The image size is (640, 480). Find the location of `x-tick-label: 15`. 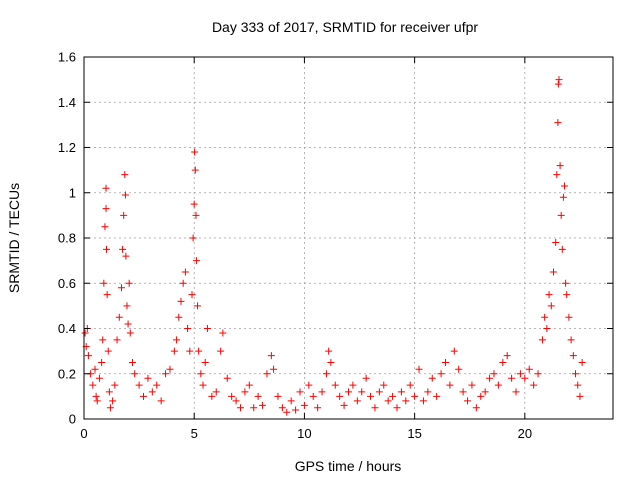

x-tick-label: 15 is located at coordinates (414, 433).